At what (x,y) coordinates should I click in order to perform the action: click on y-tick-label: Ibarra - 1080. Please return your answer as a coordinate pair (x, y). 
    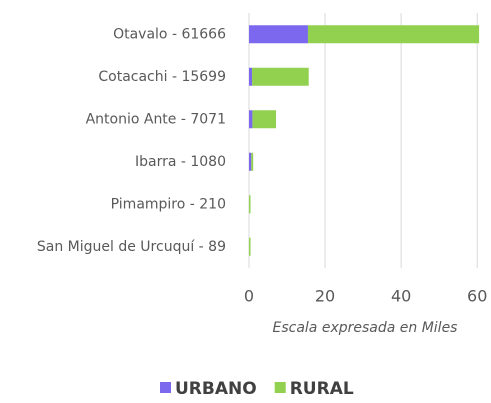
    Looking at the image, I should click on (180, 162).